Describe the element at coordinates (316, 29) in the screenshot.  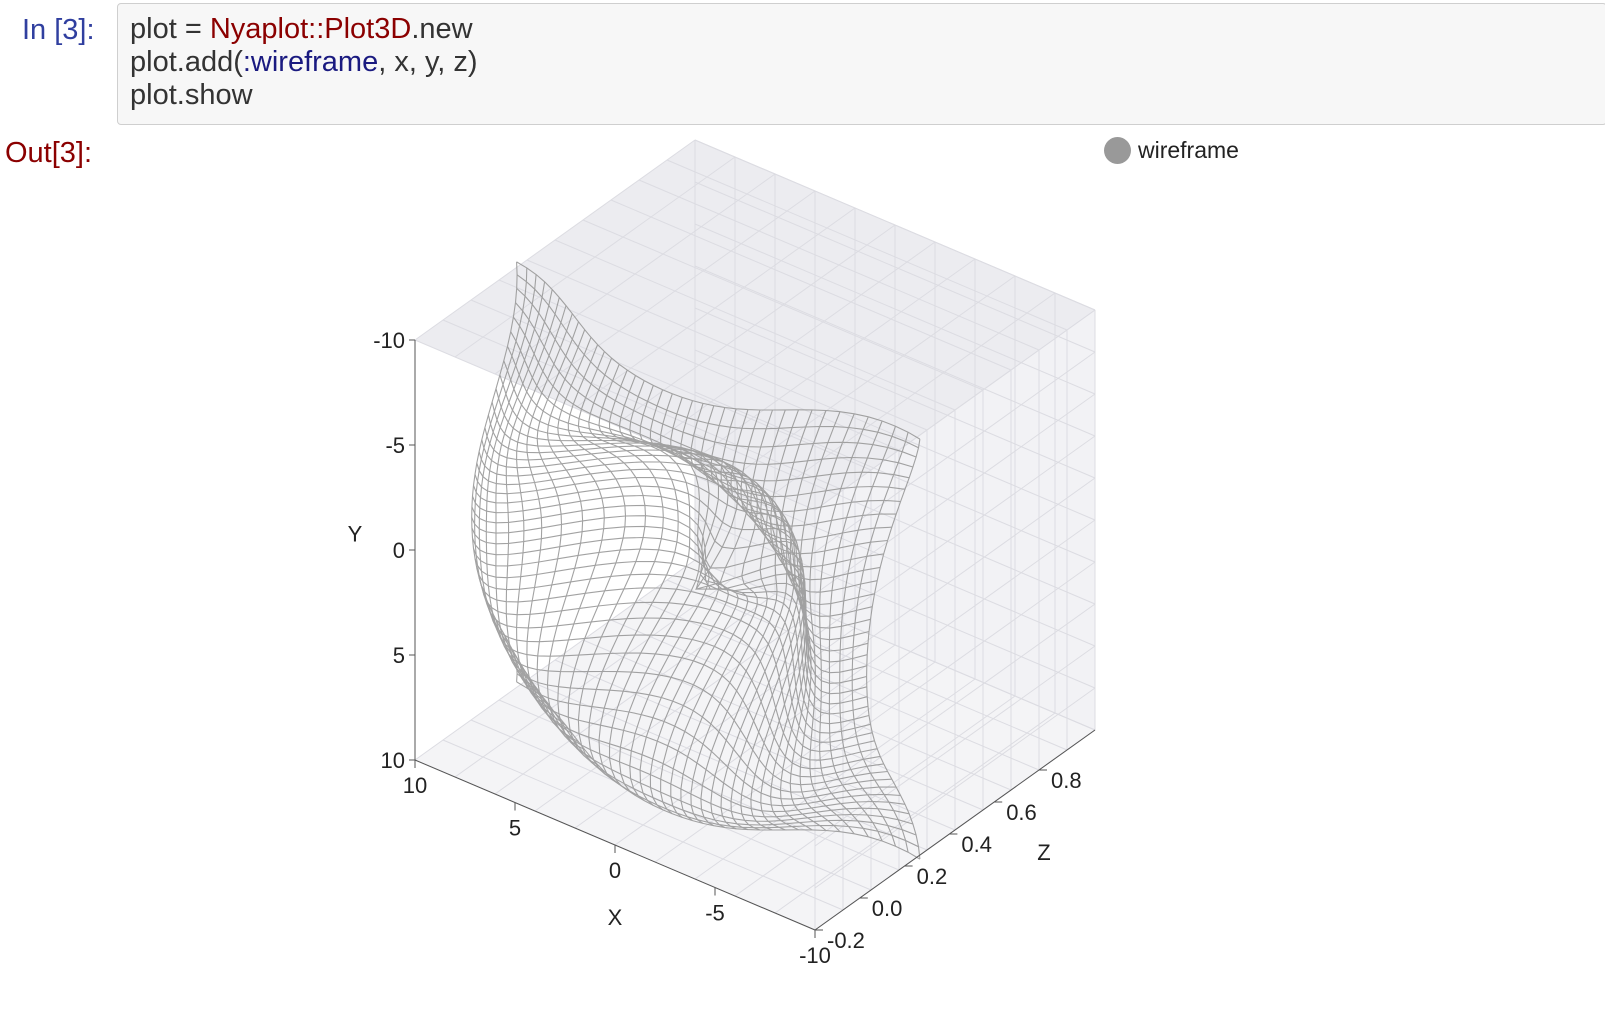
I see `code-token: ::` at that location.